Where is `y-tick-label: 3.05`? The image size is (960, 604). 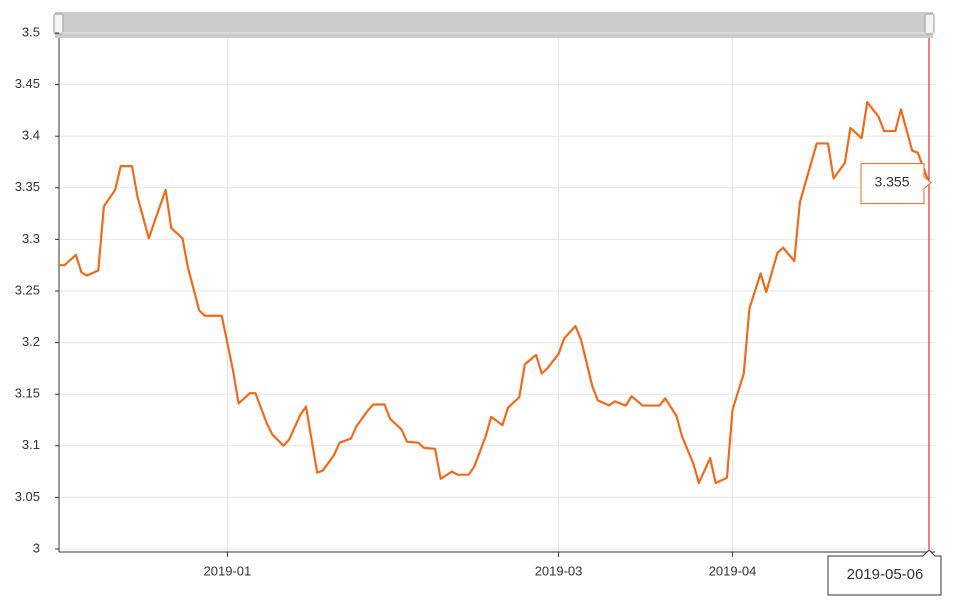
y-tick-label: 3.05 is located at coordinates (27, 496).